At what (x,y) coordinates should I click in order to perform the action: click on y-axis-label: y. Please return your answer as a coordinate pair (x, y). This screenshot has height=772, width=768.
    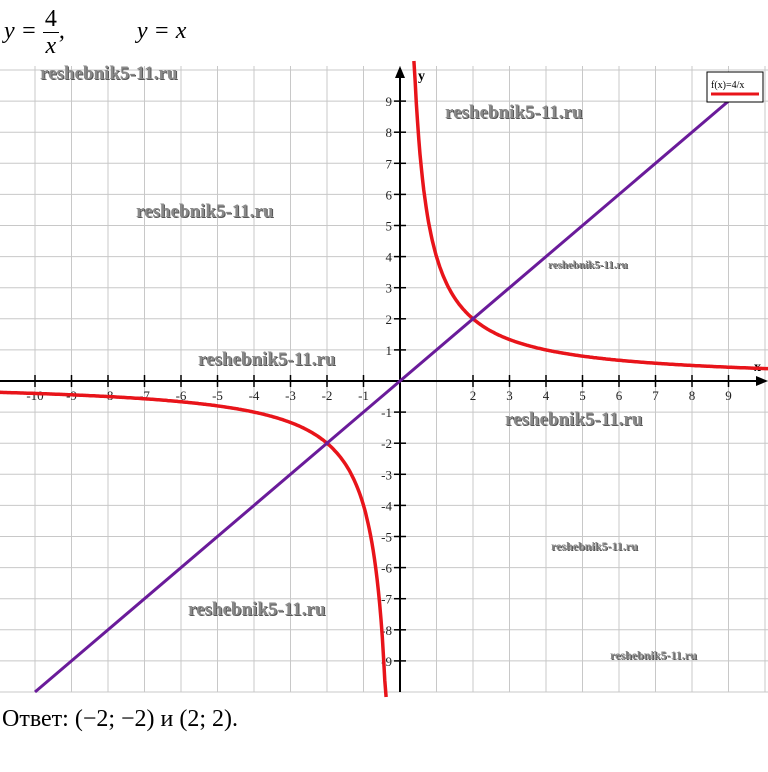
    Looking at the image, I should click on (421, 76).